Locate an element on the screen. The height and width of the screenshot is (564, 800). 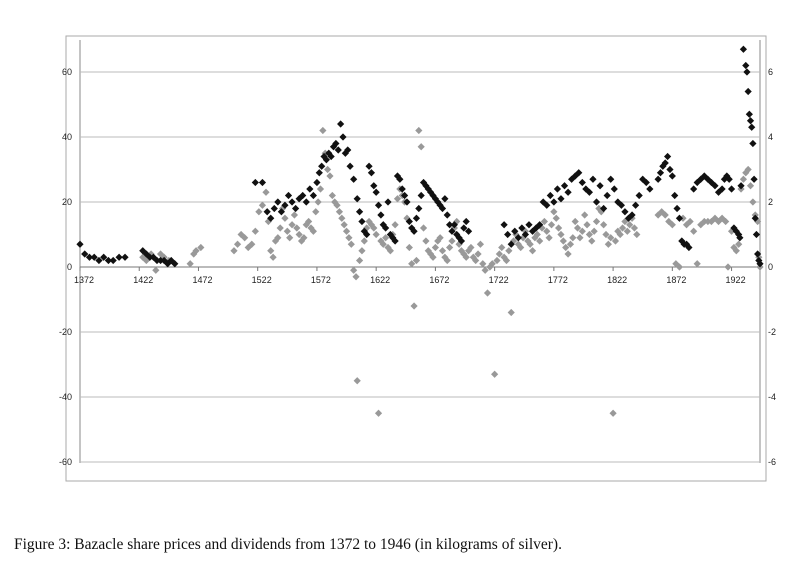
y-left-tick-label: -20 is located at coordinates (65, 332).